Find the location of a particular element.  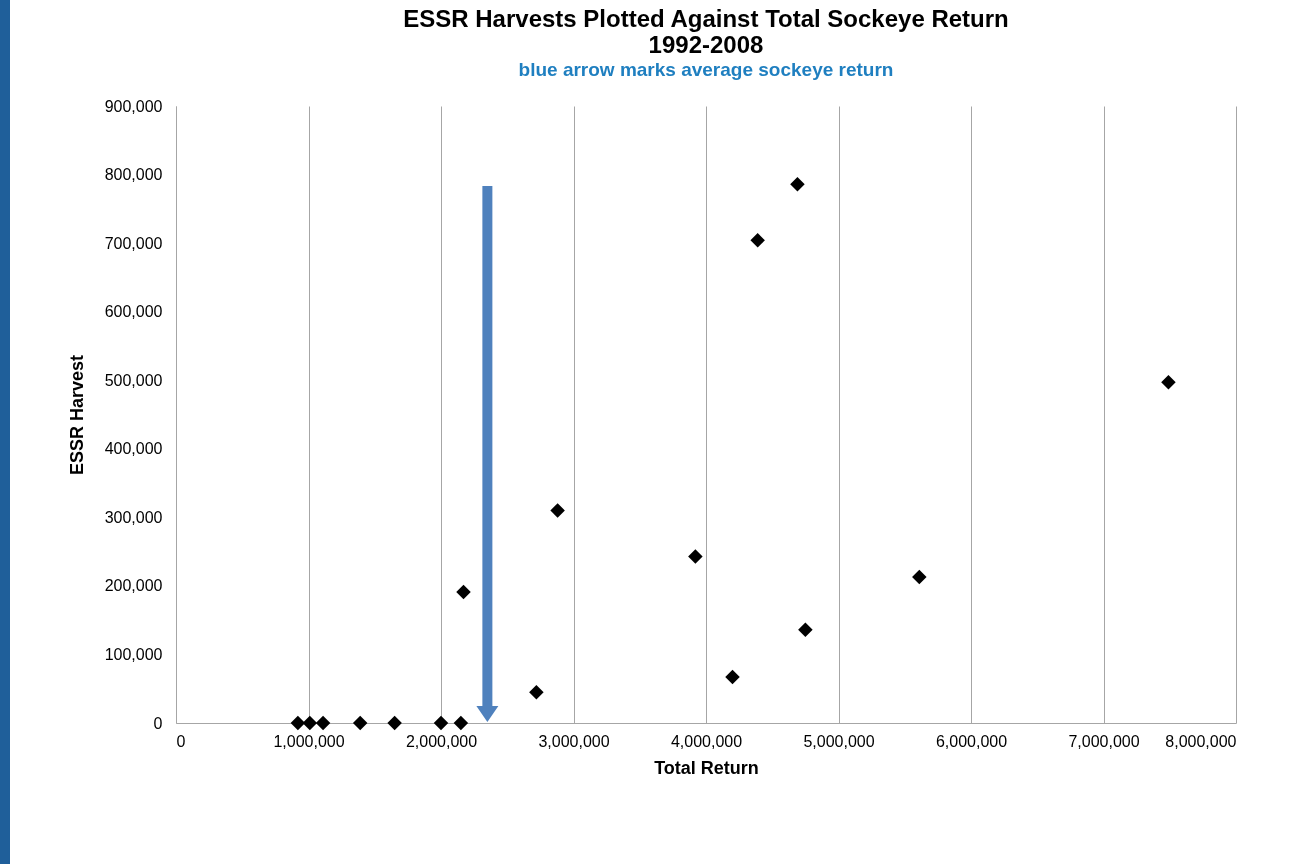

x-tick-label: 3,000,000 is located at coordinates (574, 741).